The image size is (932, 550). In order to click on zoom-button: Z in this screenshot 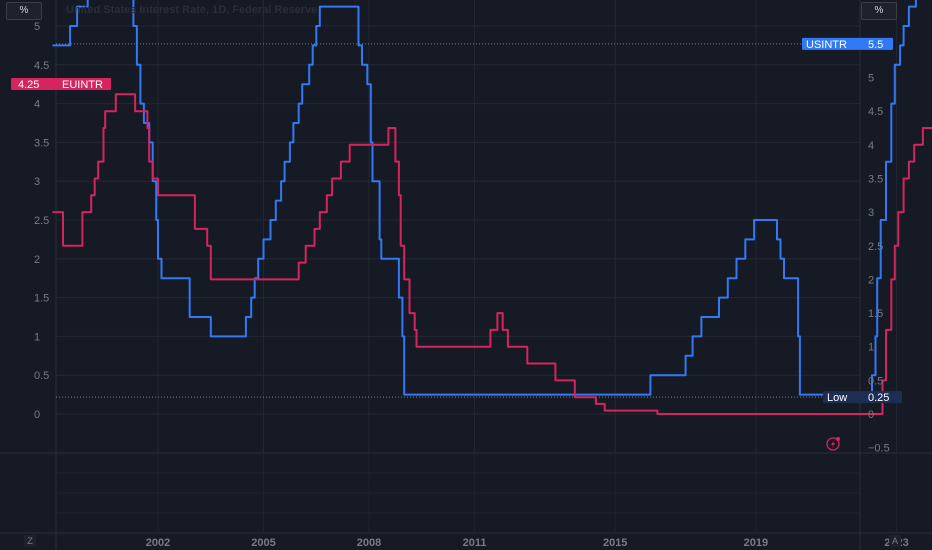, I will do `click(30, 541)`.